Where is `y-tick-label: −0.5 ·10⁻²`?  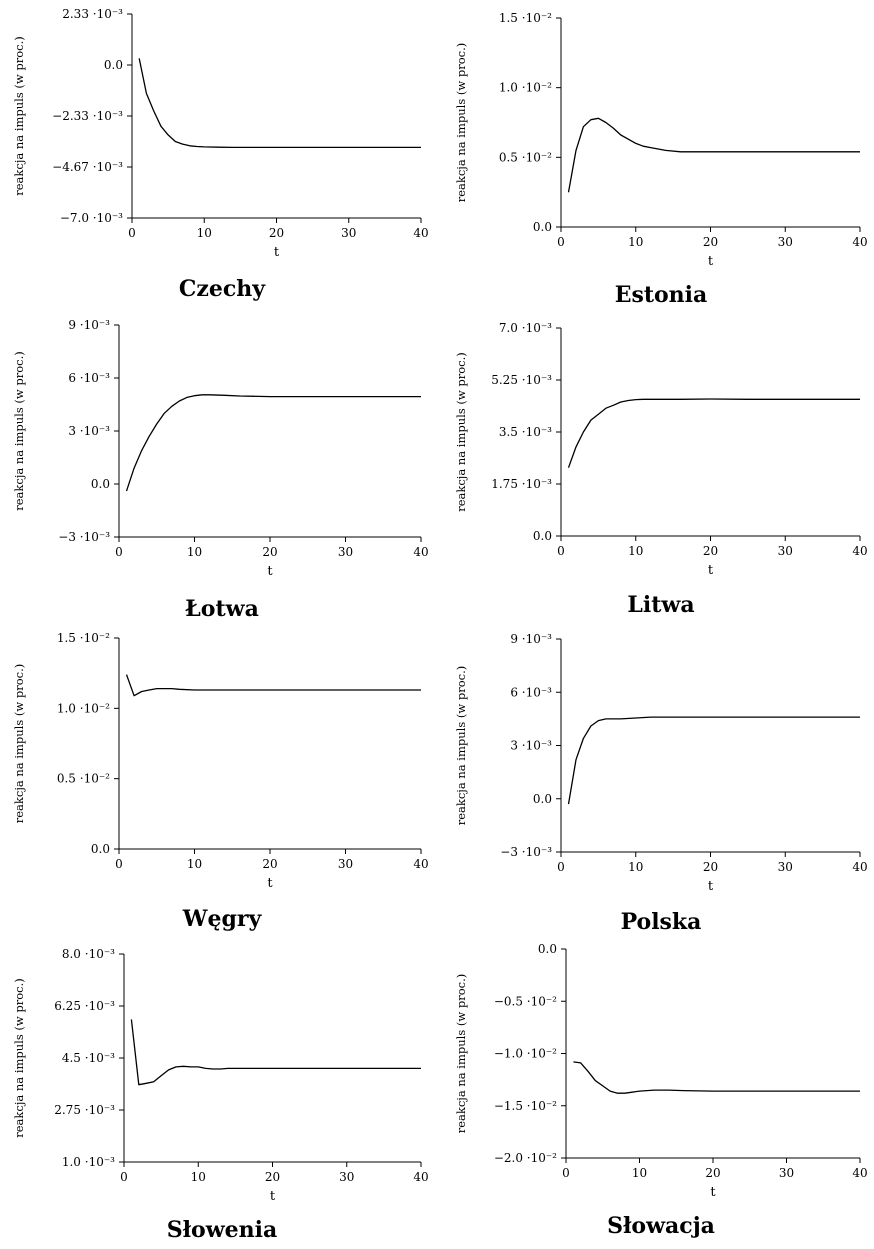
y-tick-label: −0.5 ·10⁻² is located at coordinates (525, 1001).